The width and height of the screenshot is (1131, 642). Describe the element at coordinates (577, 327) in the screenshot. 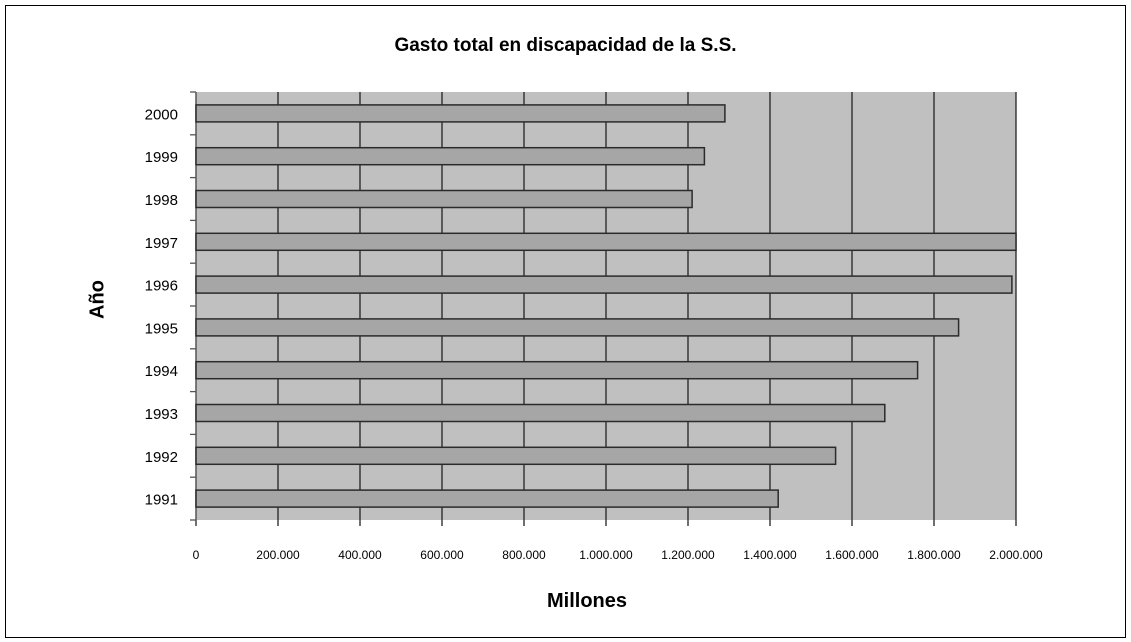

I see `bar-1995` at that location.